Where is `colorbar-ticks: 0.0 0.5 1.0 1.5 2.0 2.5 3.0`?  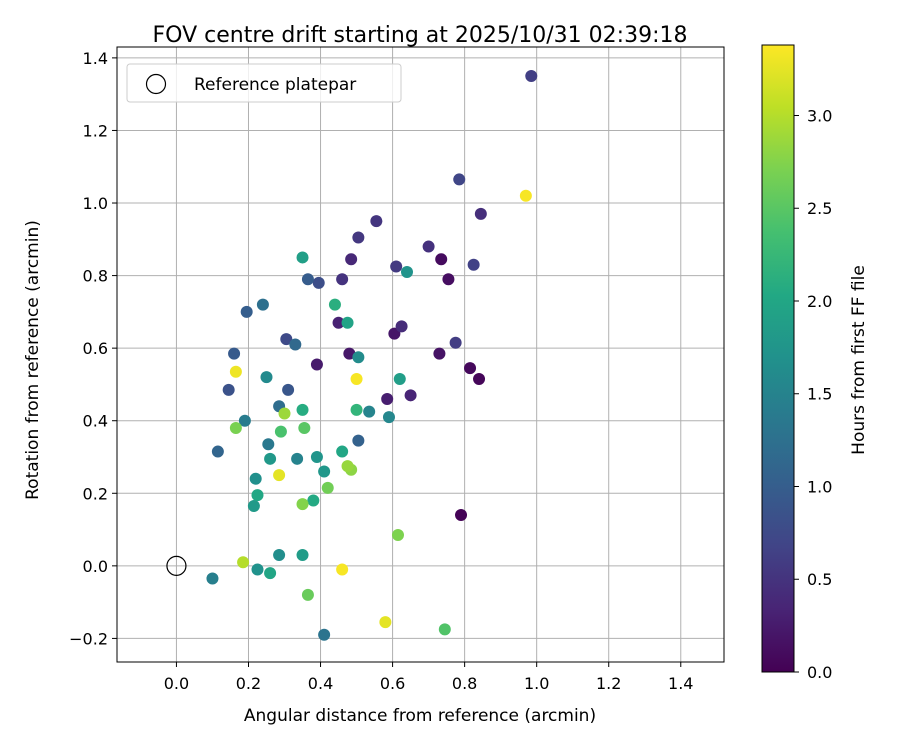
colorbar-ticks: 0.0 0.5 1.0 1.5 2.0 2.5 3.0 is located at coordinates (813, 394).